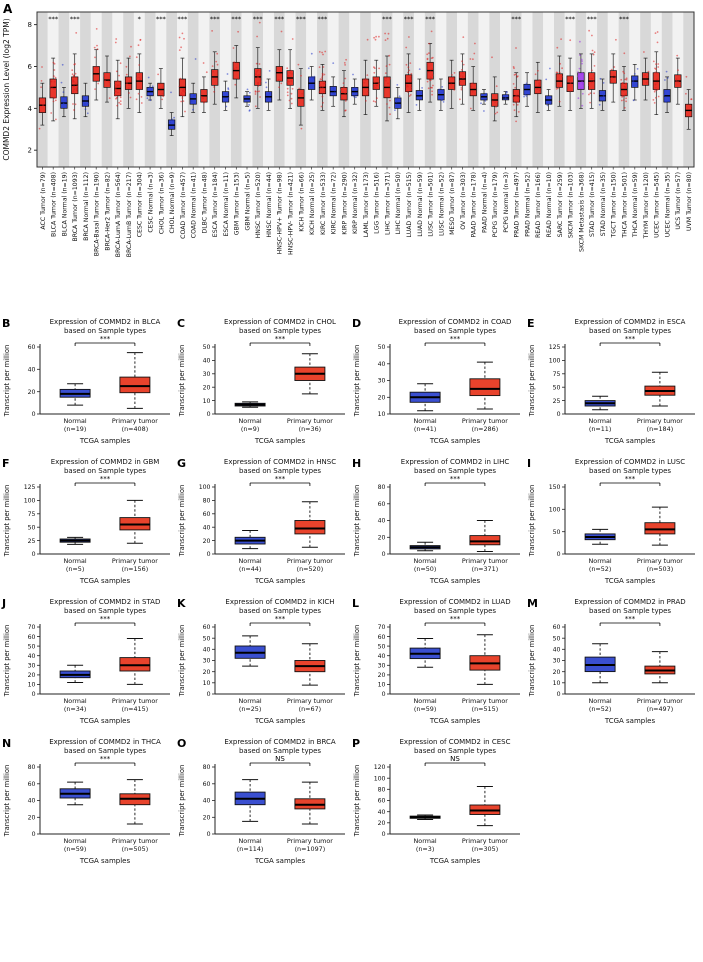 Image resolution: width=703 pixels, height=962 pixels. I want to click on boxplot-luad-normal-n-59: LUAD Normal (n=59), so click(419, 152).